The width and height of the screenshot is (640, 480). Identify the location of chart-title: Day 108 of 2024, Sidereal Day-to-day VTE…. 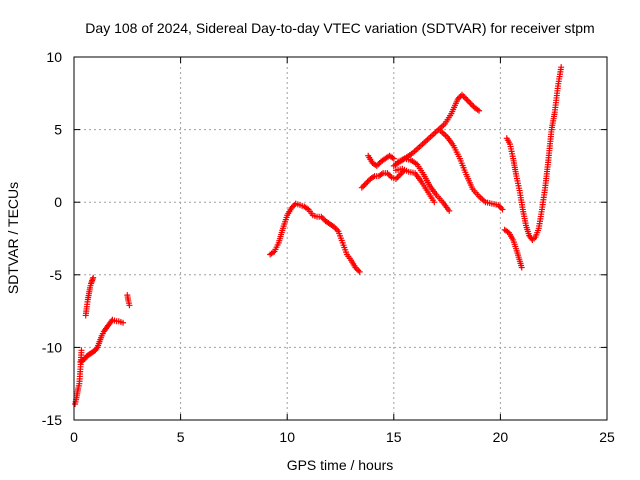
(339, 28).